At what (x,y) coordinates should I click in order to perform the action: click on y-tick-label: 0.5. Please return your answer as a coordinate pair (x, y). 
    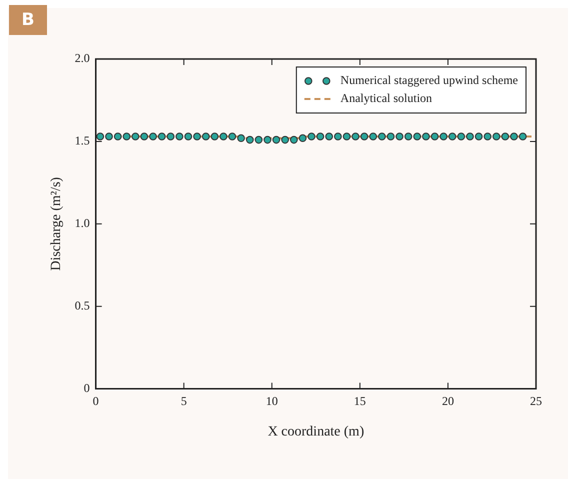
    Looking at the image, I should click on (82, 305).